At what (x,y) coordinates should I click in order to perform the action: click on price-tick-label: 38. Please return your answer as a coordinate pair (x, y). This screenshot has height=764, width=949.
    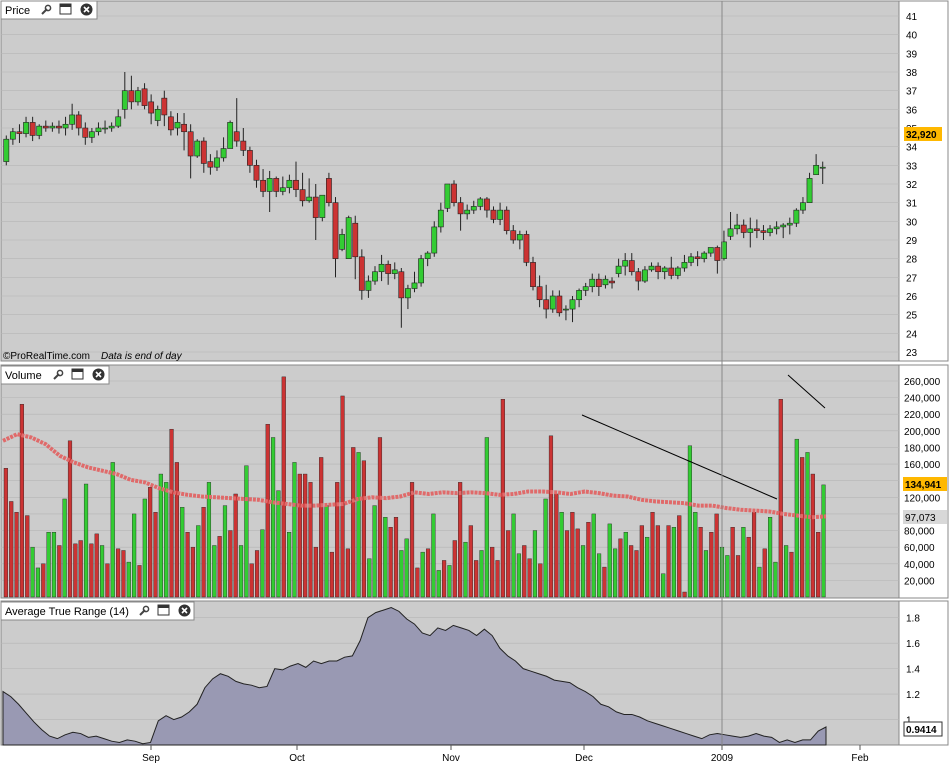
    Looking at the image, I should click on (912, 73).